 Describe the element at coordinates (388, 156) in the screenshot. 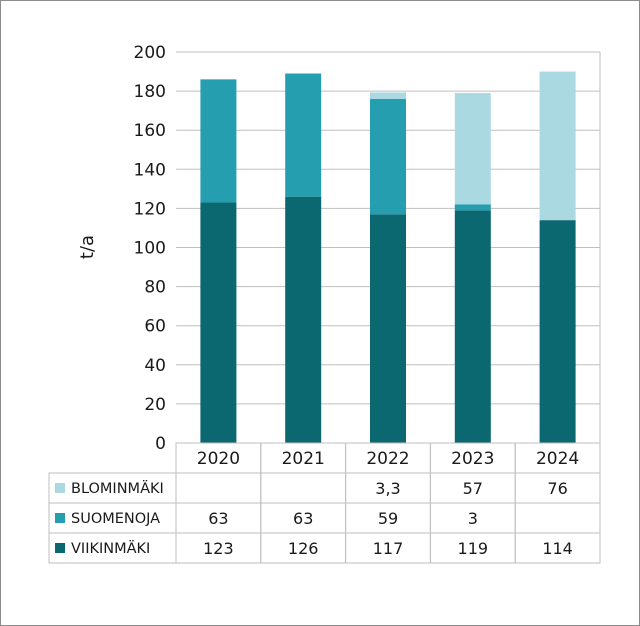

I see `bar-segment-suomenoja-2022` at that location.